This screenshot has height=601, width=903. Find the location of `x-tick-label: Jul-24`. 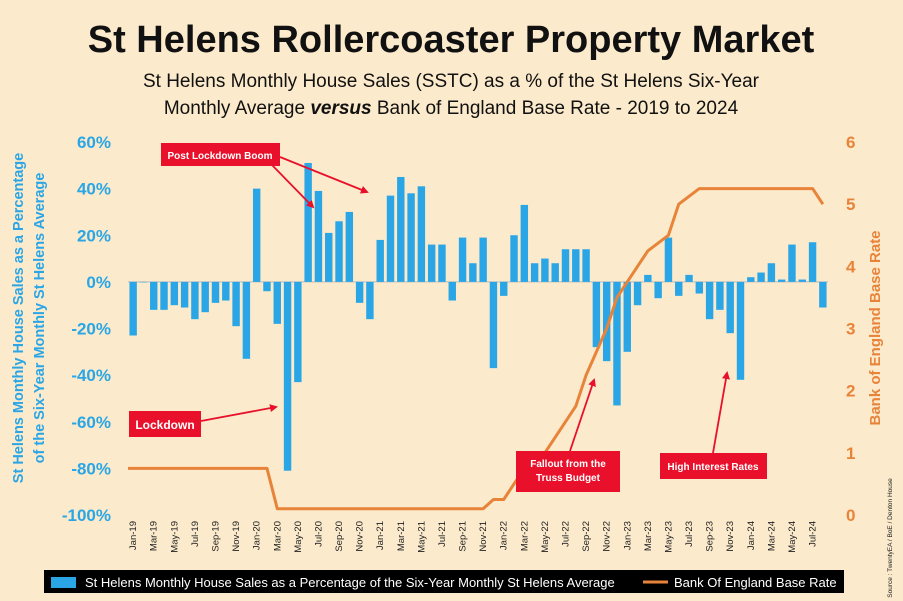

x-tick-label: Jul-24 is located at coordinates (813, 534).